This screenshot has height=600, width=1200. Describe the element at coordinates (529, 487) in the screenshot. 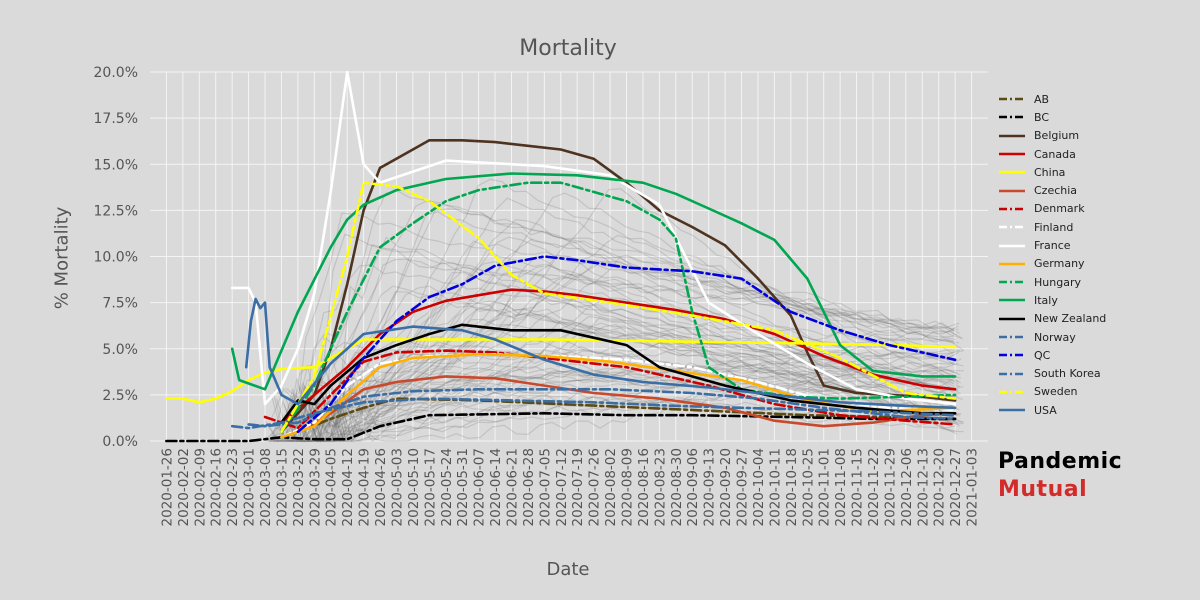

I see `x-tick-label: 2020-06-28` at that location.